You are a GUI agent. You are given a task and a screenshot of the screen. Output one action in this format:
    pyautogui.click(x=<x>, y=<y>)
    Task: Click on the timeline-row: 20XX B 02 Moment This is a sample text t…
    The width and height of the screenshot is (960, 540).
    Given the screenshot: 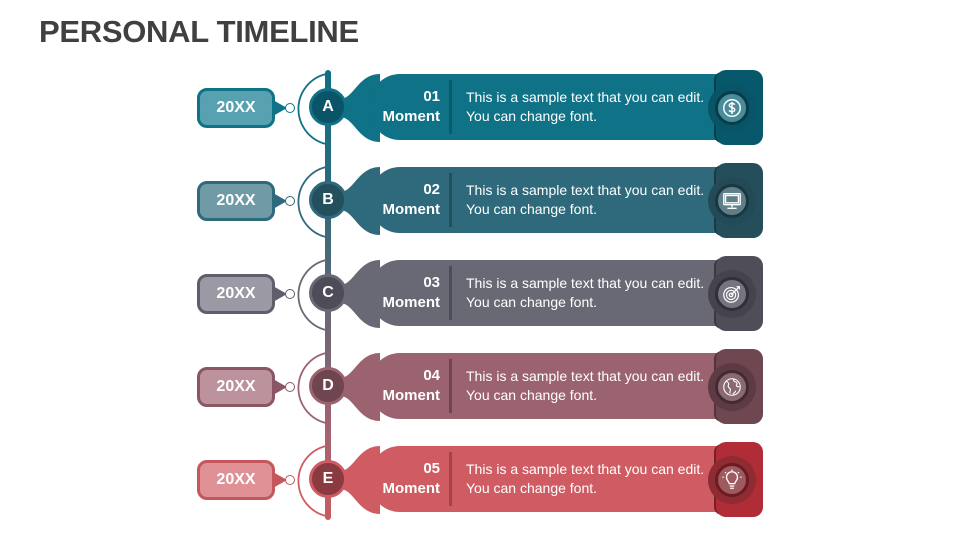 What is the action you would take?
    pyautogui.click(x=480, y=203)
    